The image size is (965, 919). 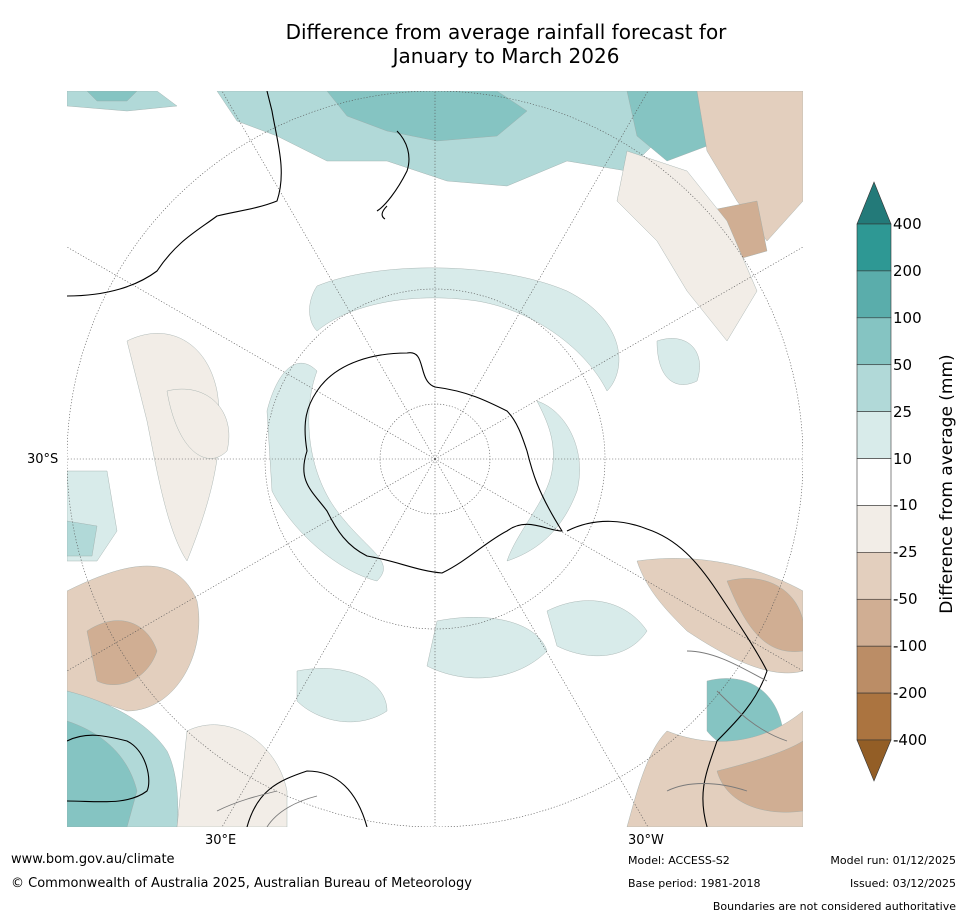 What do you see at coordinates (679, 860) in the screenshot?
I see `footer-model: Model: ACCESS-S2` at bounding box center [679, 860].